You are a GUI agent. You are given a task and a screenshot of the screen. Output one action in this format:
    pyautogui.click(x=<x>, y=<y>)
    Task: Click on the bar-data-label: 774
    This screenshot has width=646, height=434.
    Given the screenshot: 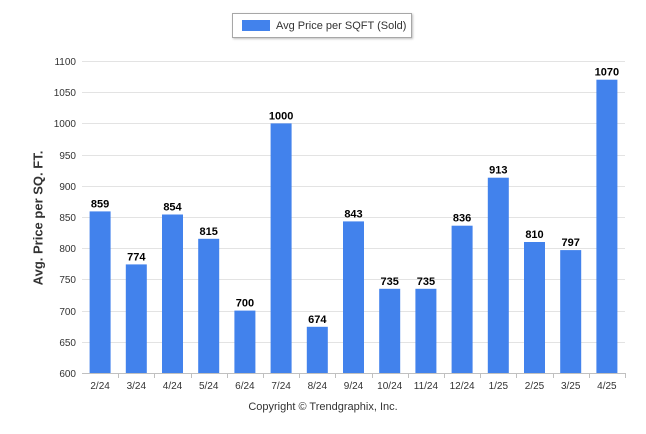 What is the action you would take?
    pyautogui.click(x=136, y=257)
    